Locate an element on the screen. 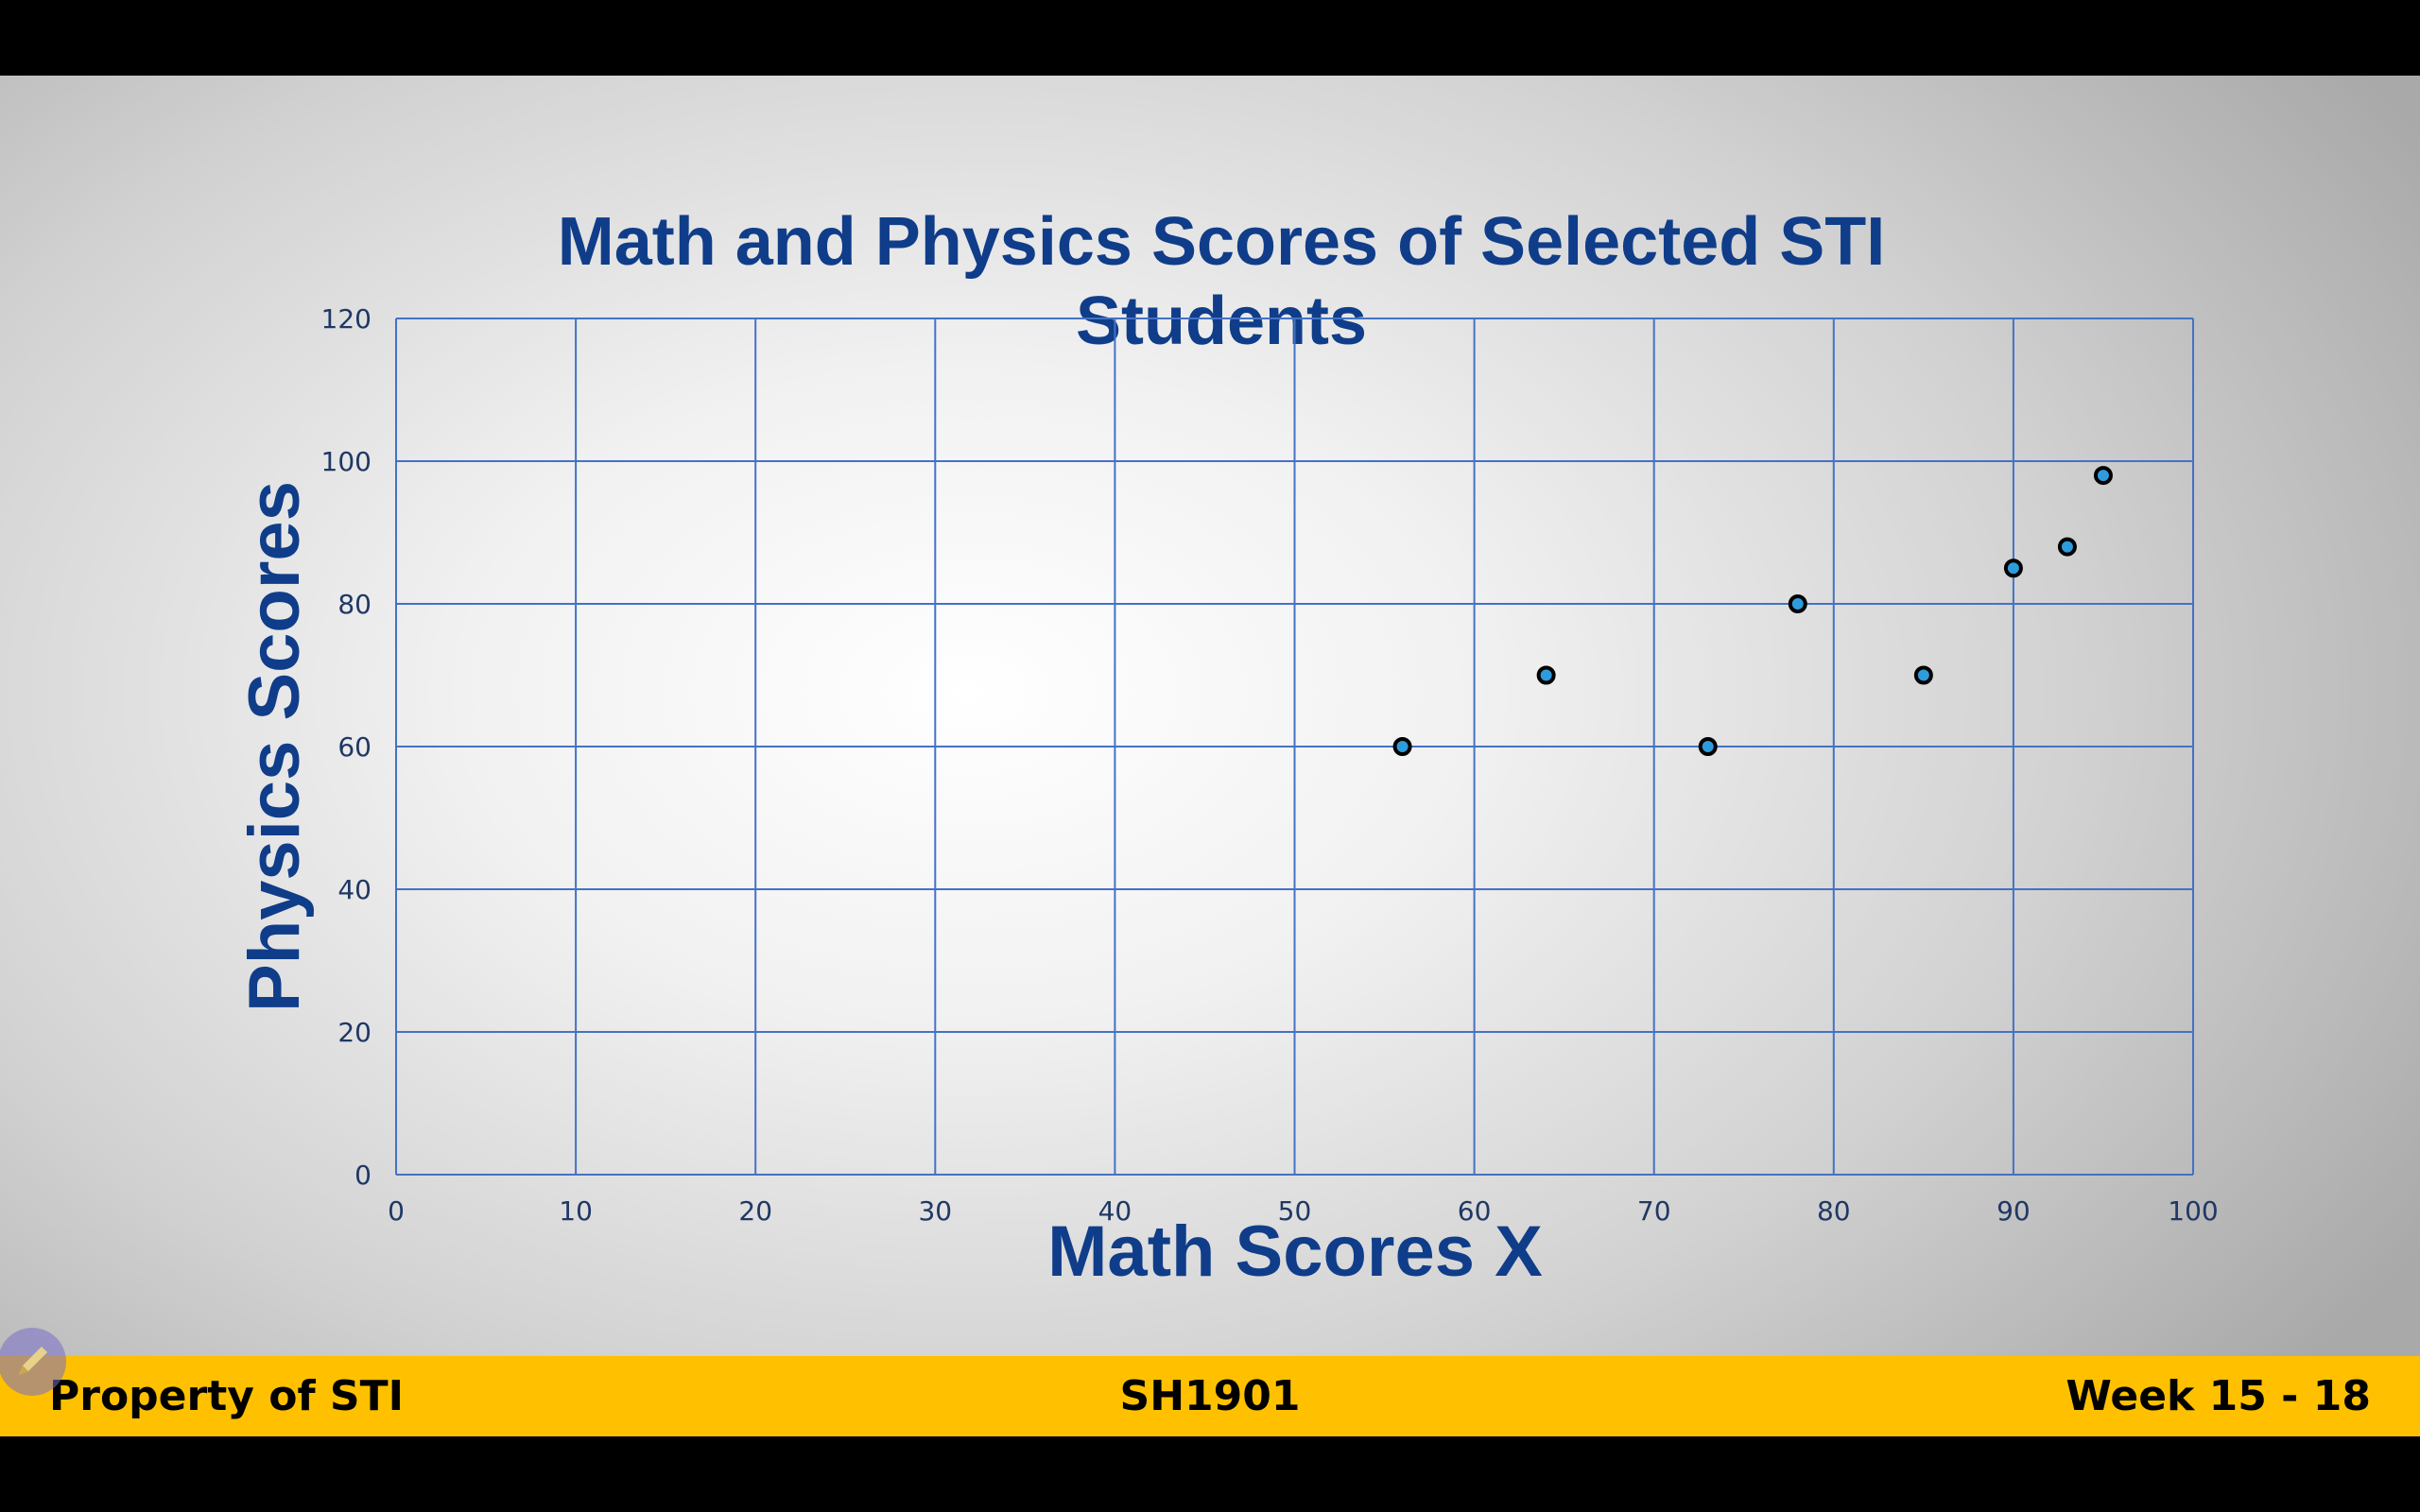  x-axis-ticks: 0 10 20 30 40 50 60 70 80 90 100 is located at coordinates (1303, 1211).